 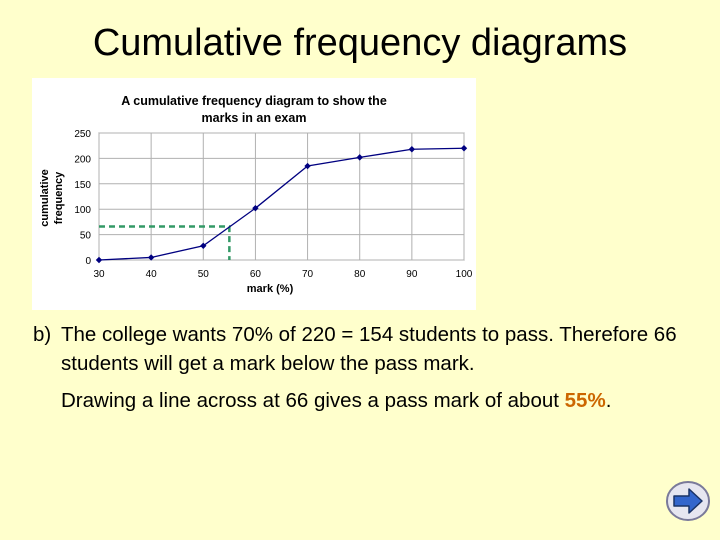 I want to click on y-tick-label: 0, so click(x=88, y=261).